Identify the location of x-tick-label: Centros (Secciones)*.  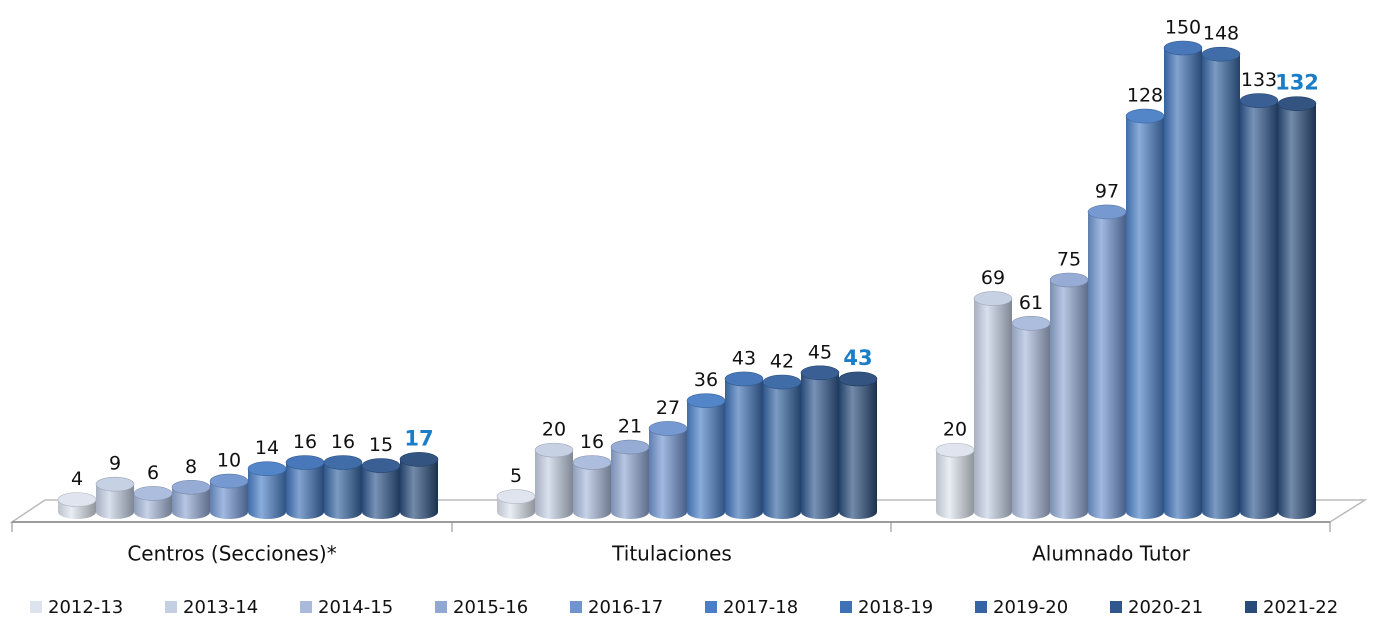
(231, 554).